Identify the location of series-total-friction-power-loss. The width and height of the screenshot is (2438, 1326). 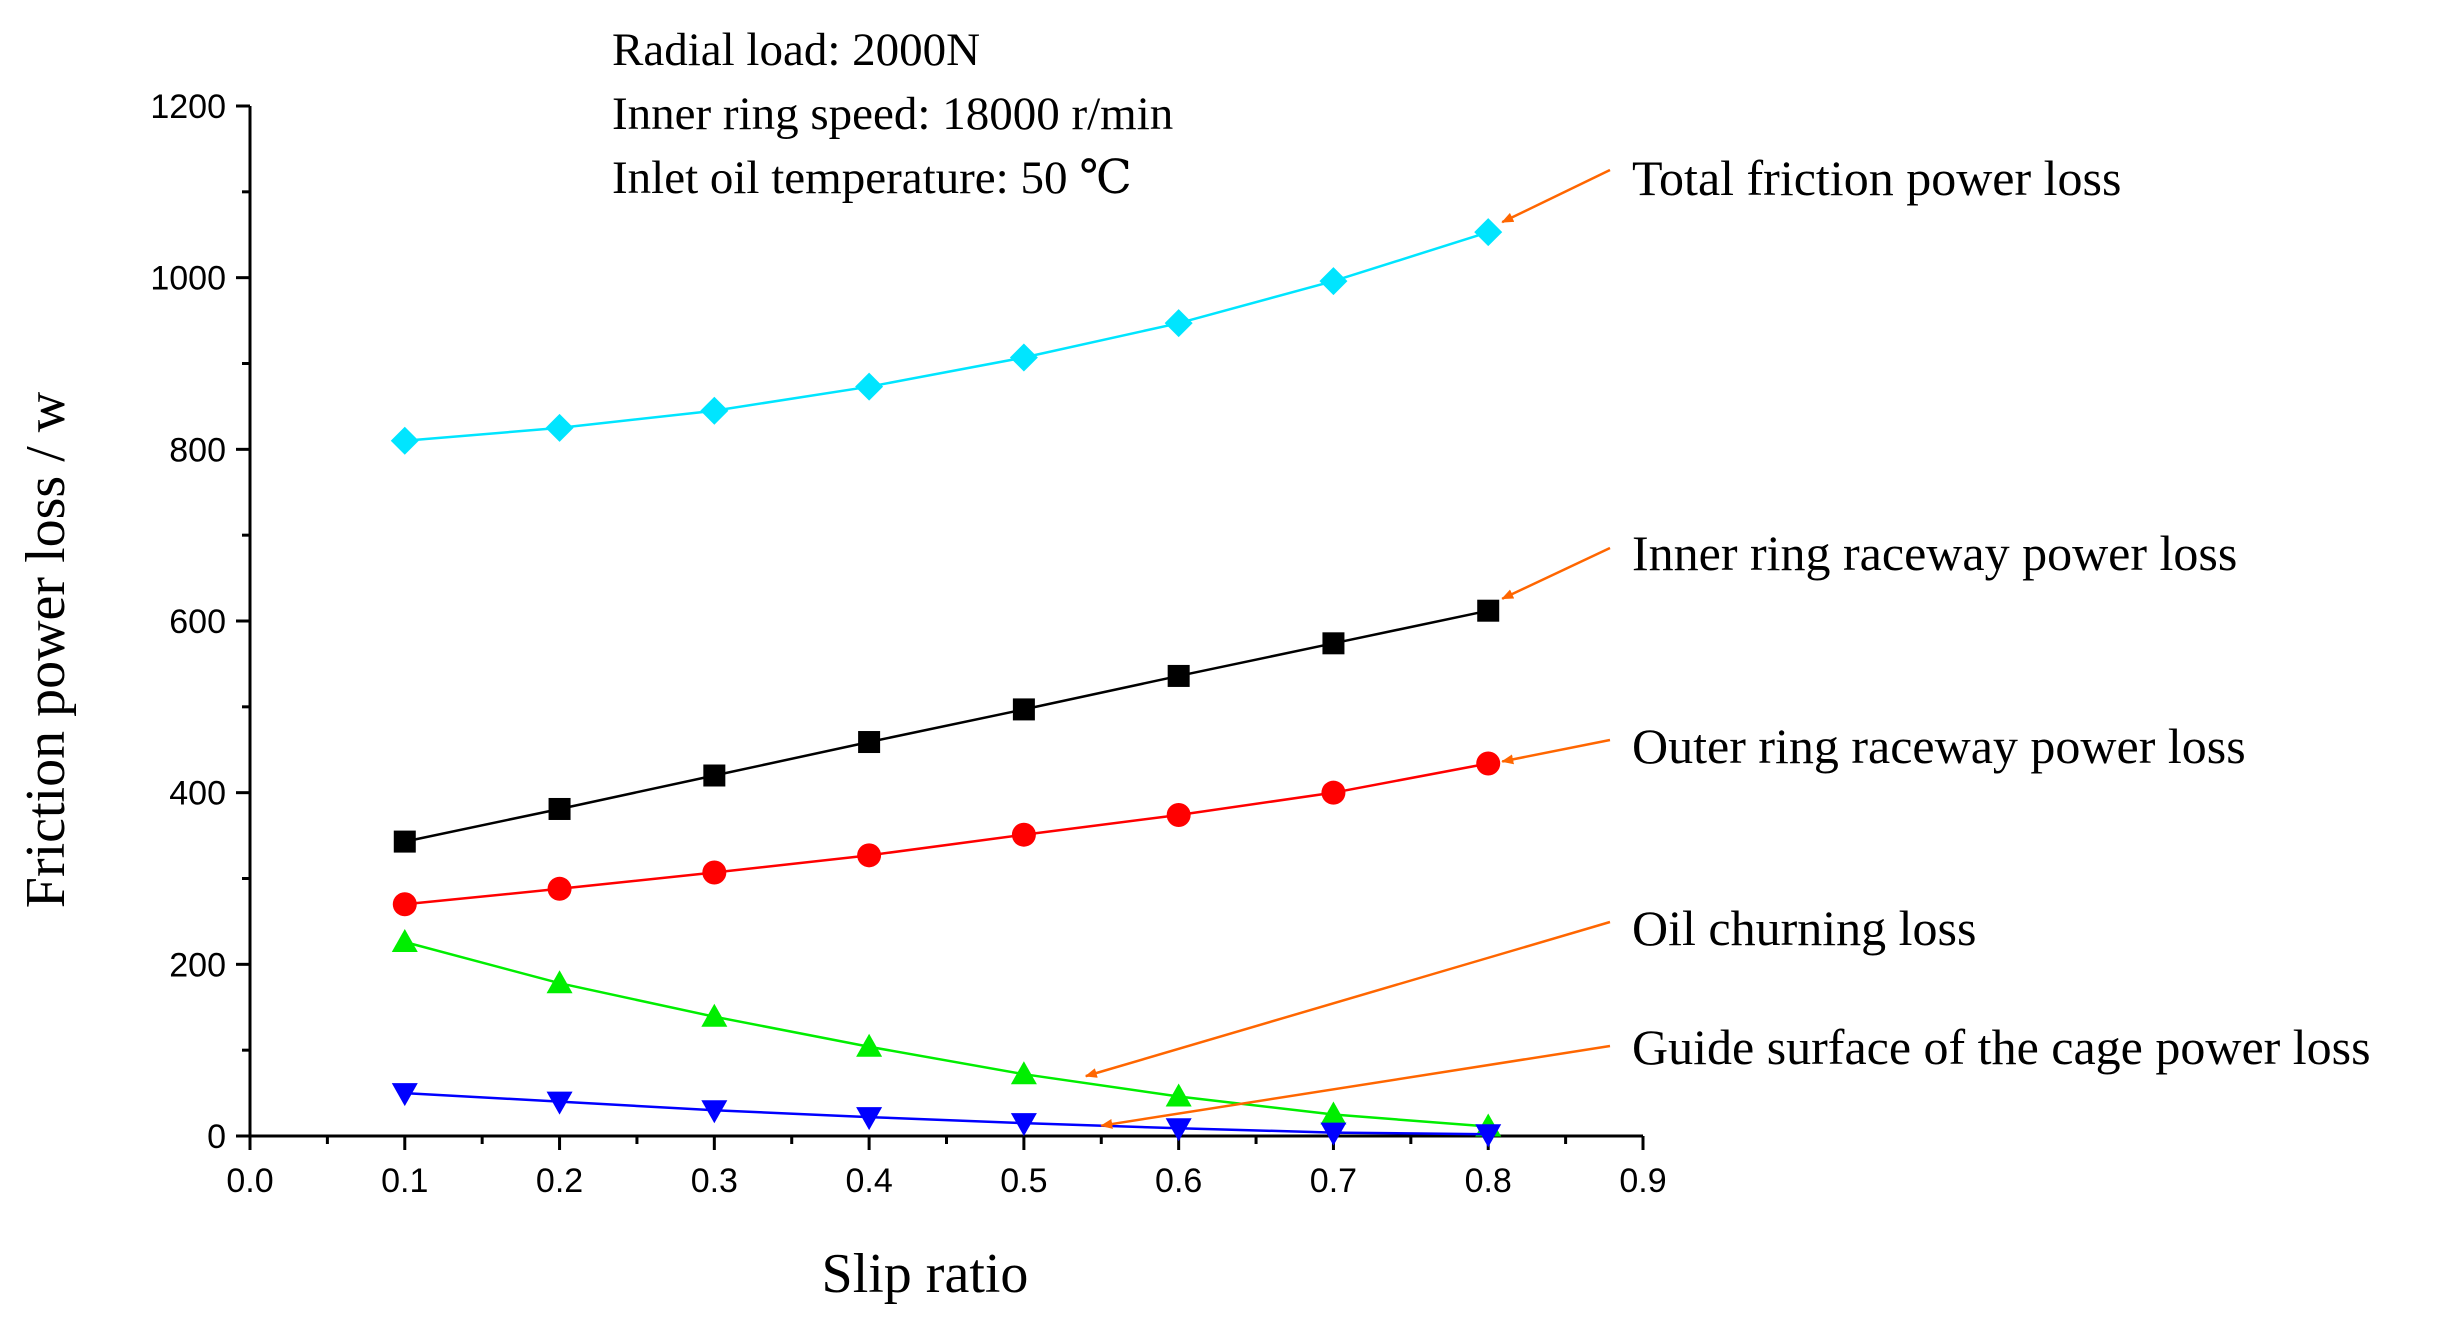
(946, 336).